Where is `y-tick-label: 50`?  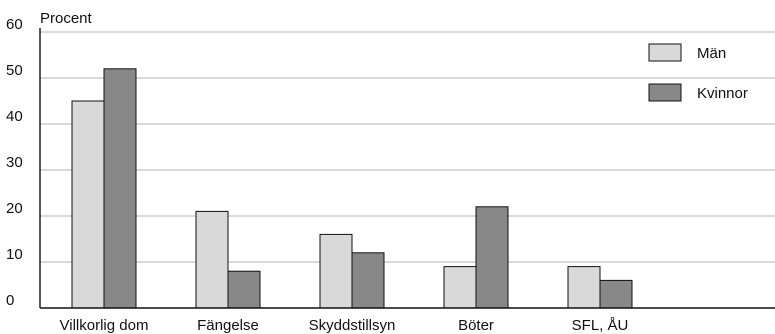
y-tick-label: 50 is located at coordinates (14, 70).